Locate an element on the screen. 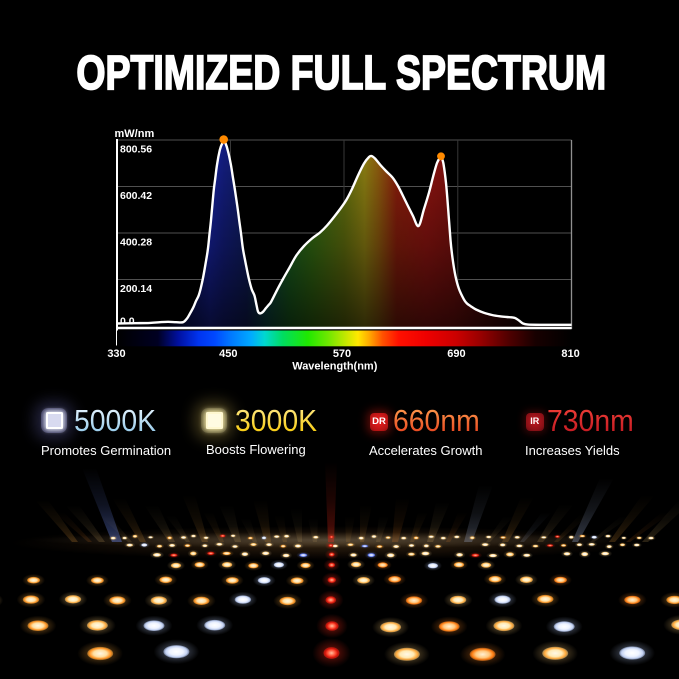 The height and width of the screenshot is (679, 679). svg-text: Wavelength(nm) is located at coordinates (334, 367).